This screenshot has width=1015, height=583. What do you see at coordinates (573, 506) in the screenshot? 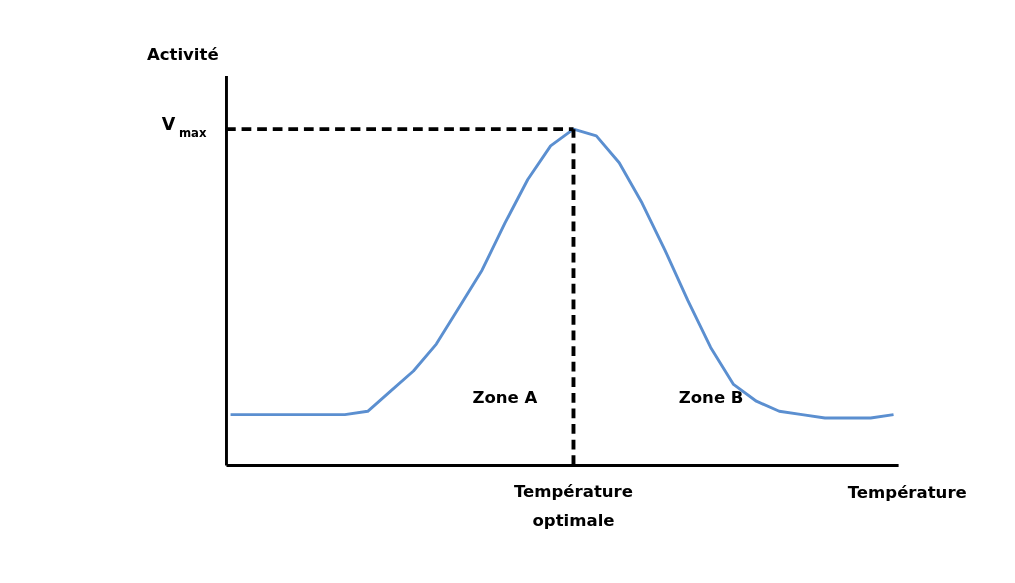
I see `text: Température optimale` at bounding box center [573, 506].